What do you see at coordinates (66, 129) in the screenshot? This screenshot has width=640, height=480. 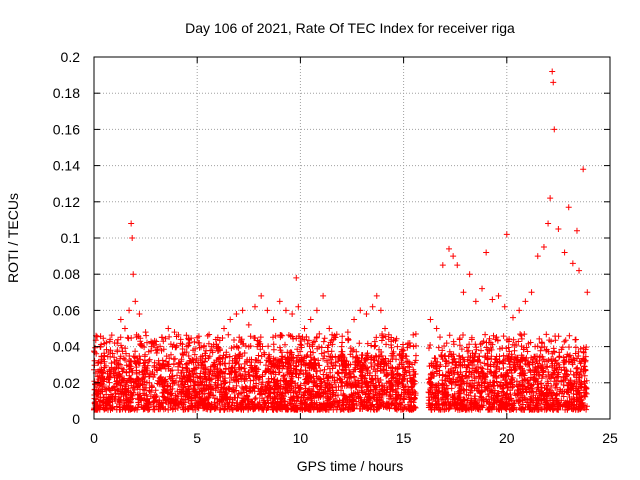 I see `y-tick-label: 0.16` at bounding box center [66, 129].